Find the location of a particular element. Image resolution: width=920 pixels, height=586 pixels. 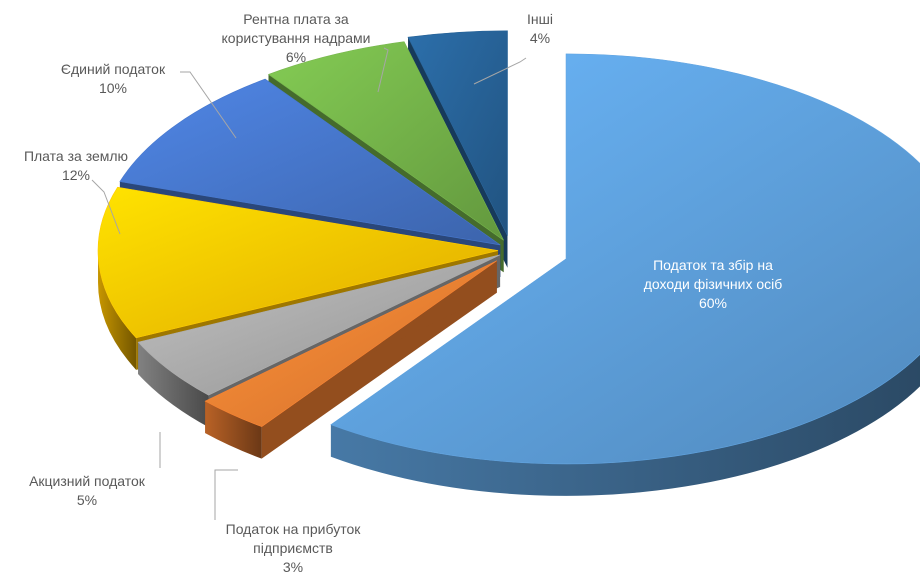

label-rent-line2: користування надрами is located at coordinates (296, 38).